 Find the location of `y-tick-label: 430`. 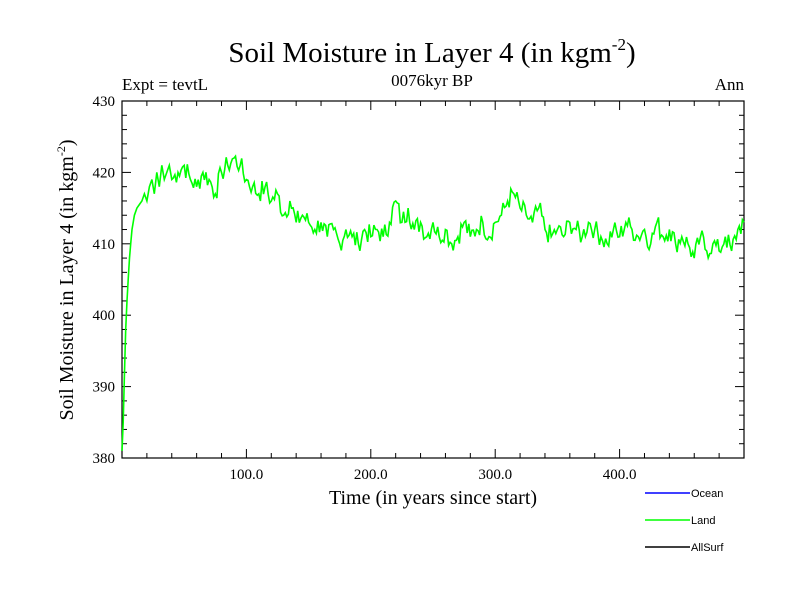

y-tick-label: 430 is located at coordinates (104, 102).